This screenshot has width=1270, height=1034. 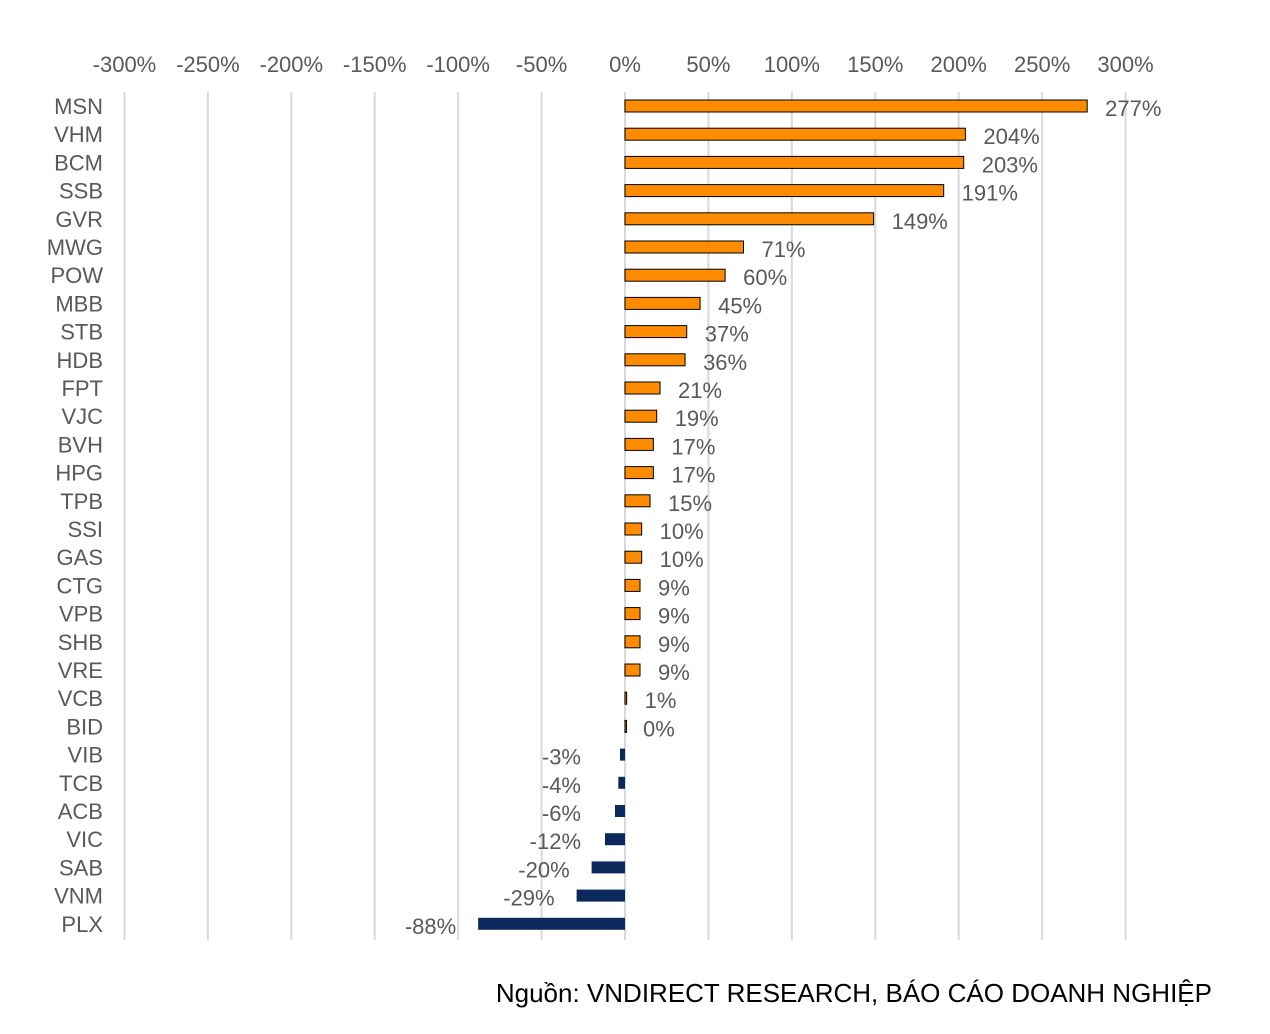 What do you see at coordinates (80, 585) in the screenshot?
I see `category-label: CTG` at bounding box center [80, 585].